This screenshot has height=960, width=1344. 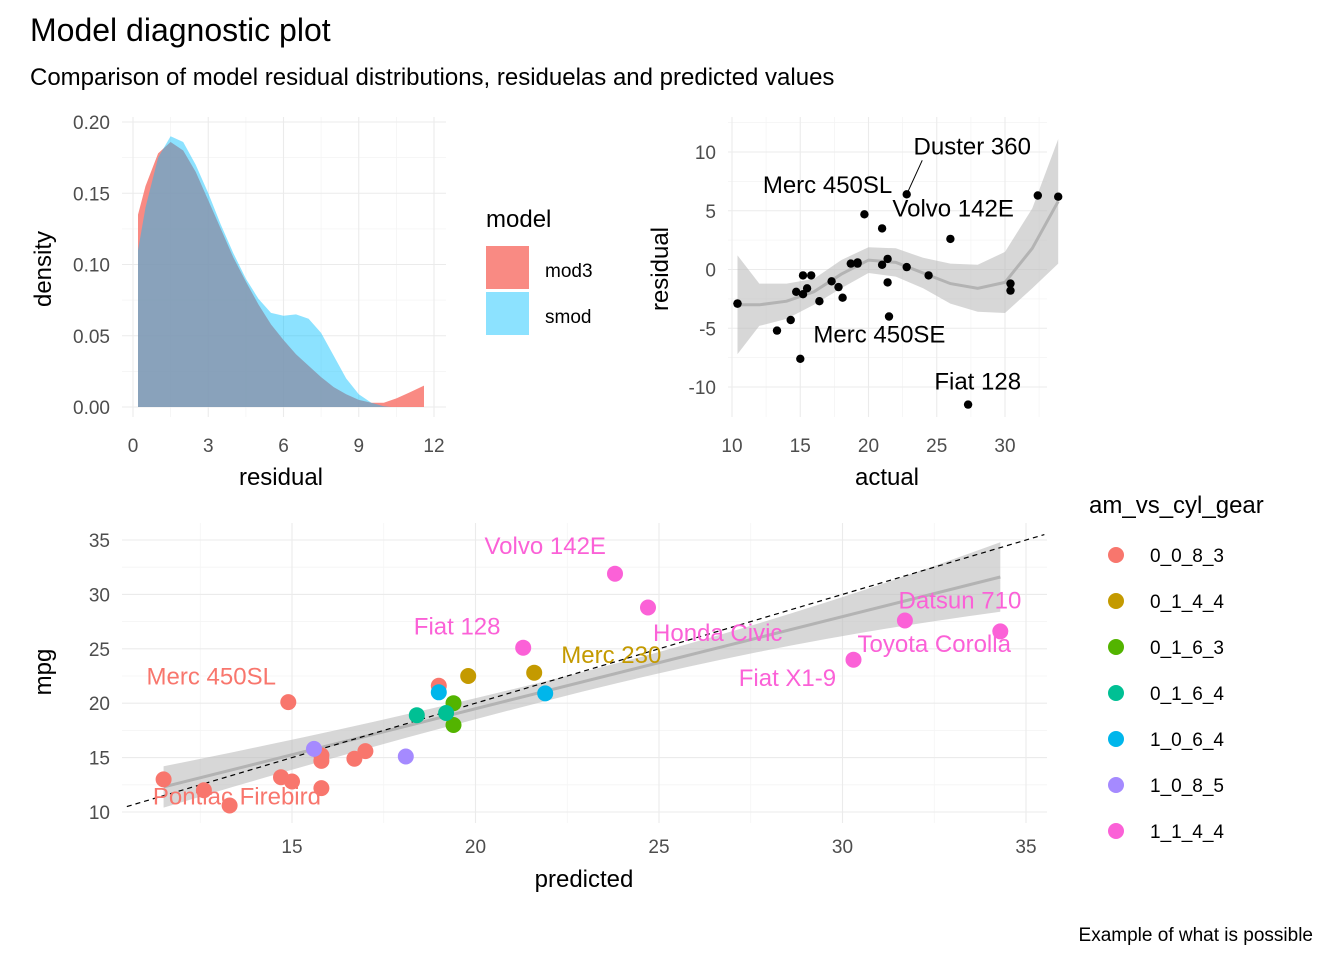 What do you see at coordinates (977, 381) in the screenshot?
I see `resid-label-4: Fiat 128` at bounding box center [977, 381].